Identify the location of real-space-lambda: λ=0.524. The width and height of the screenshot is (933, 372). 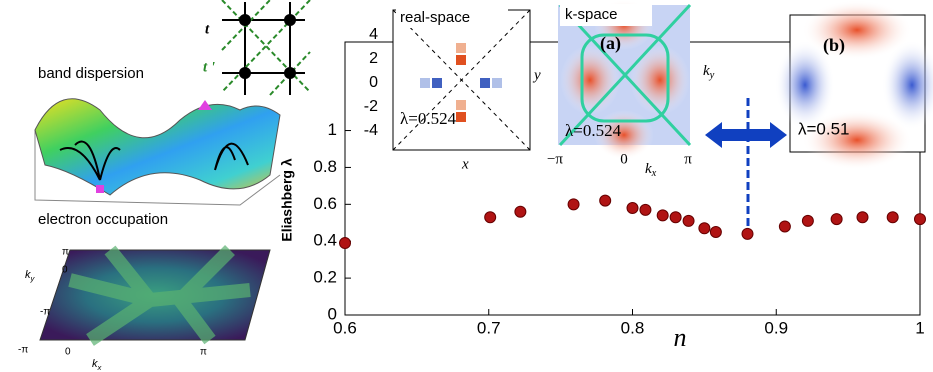
(428, 118).